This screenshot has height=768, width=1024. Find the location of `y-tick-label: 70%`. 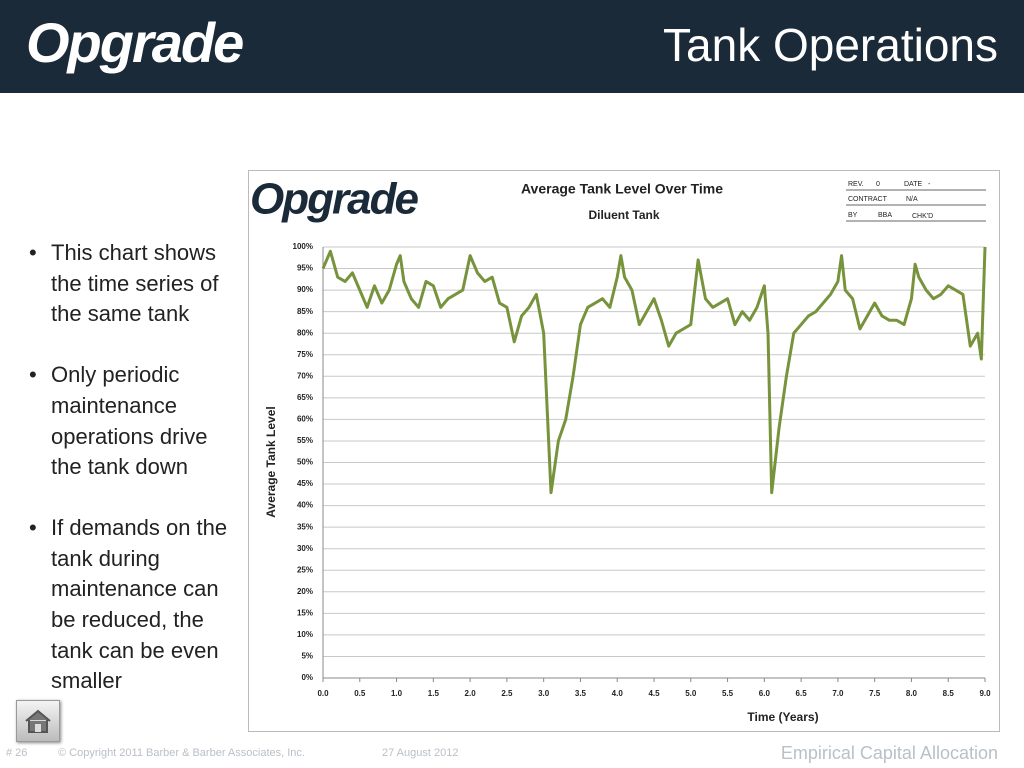

y-tick-label: 70% is located at coordinates (305, 375).